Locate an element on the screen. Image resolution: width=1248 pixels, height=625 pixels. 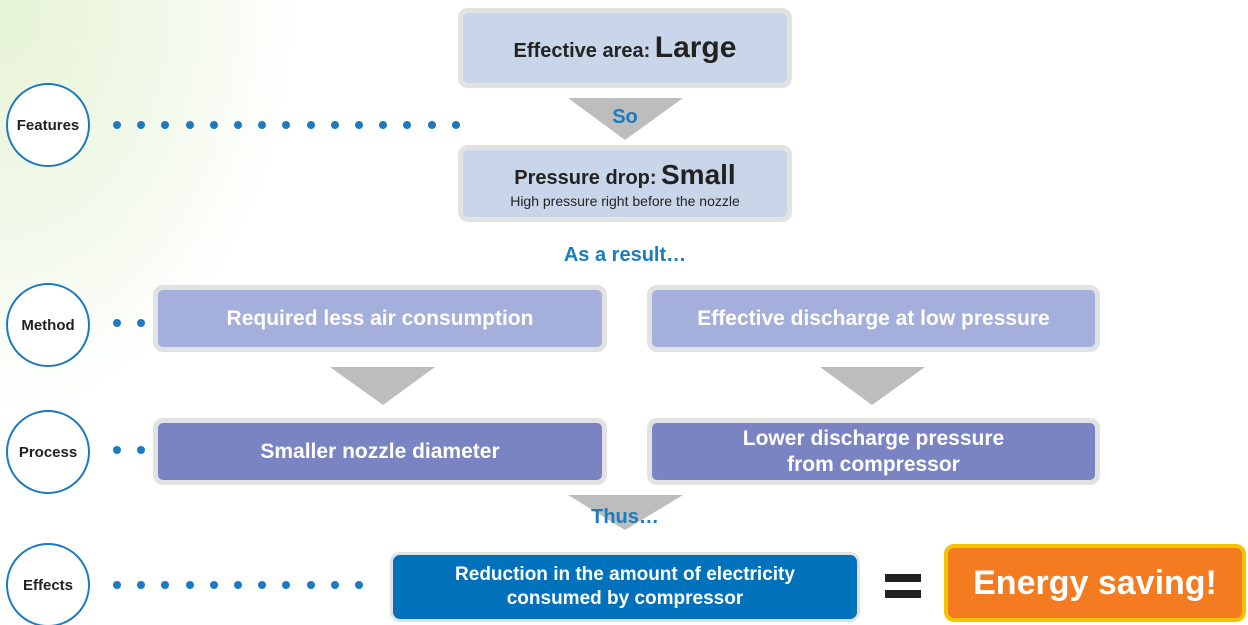
connector-text: So is located at coordinates (625, 117).